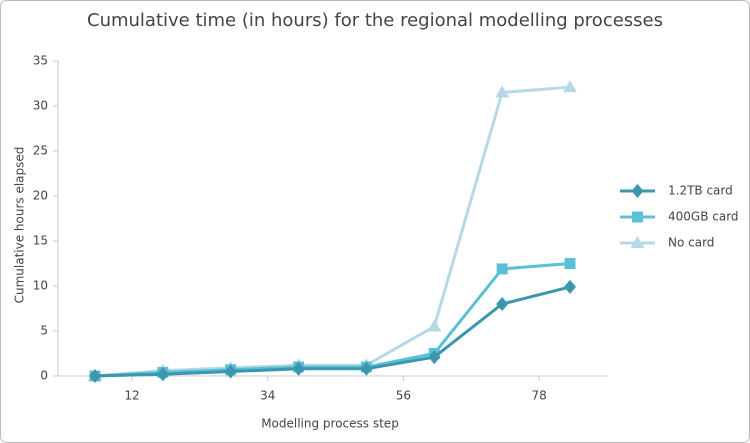 The width and height of the screenshot is (750, 443). What do you see at coordinates (330, 424) in the screenshot?
I see `x-axis-label: Modelling process step` at bounding box center [330, 424].